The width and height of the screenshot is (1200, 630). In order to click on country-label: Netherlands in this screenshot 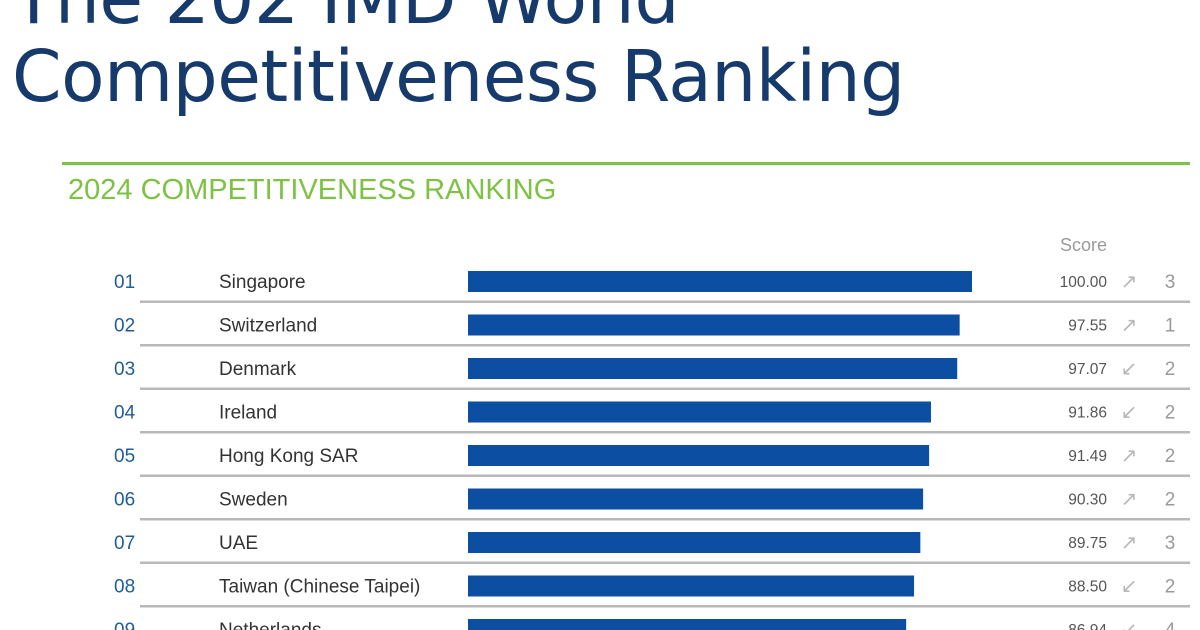, I will do `click(270, 625)`.